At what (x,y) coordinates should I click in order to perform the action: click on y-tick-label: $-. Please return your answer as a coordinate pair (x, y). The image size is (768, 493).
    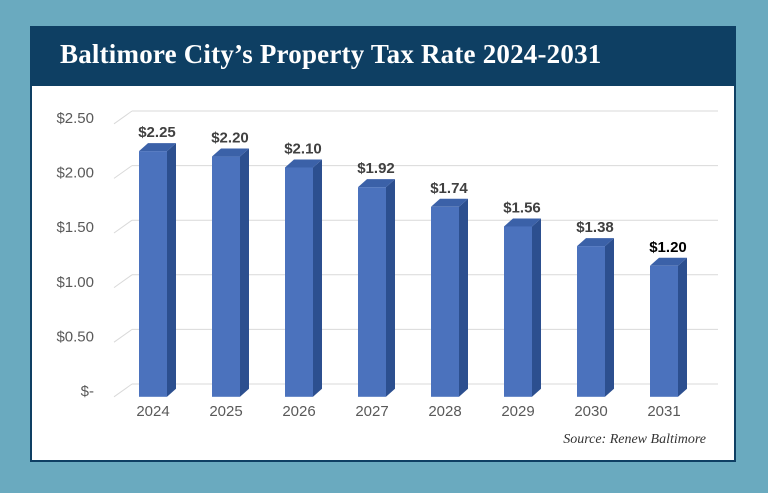
    Looking at the image, I should click on (87, 391).